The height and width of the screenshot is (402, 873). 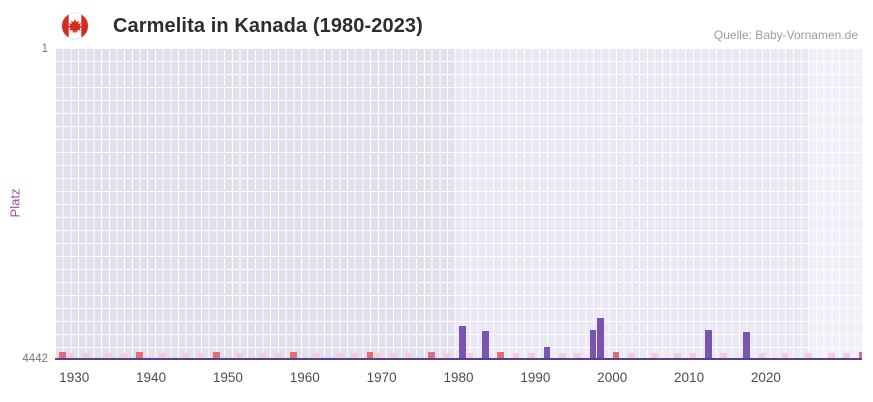 What do you see at coordinates (268, 26) in the screenshot?
I see `chart-title: Carmelita in Kanada (1980-2023)` at bounding box center [268, 26].